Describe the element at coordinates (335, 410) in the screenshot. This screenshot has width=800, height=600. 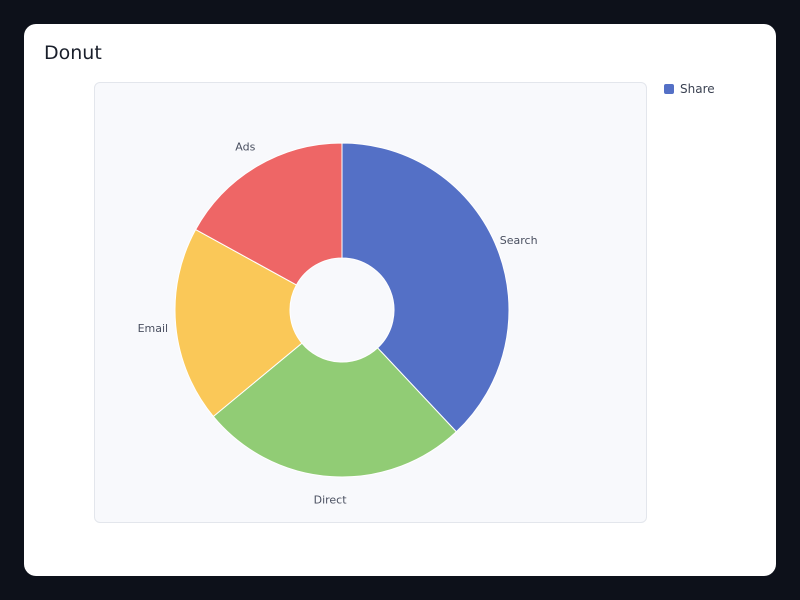
I see `donut-slice-direct` at that location.